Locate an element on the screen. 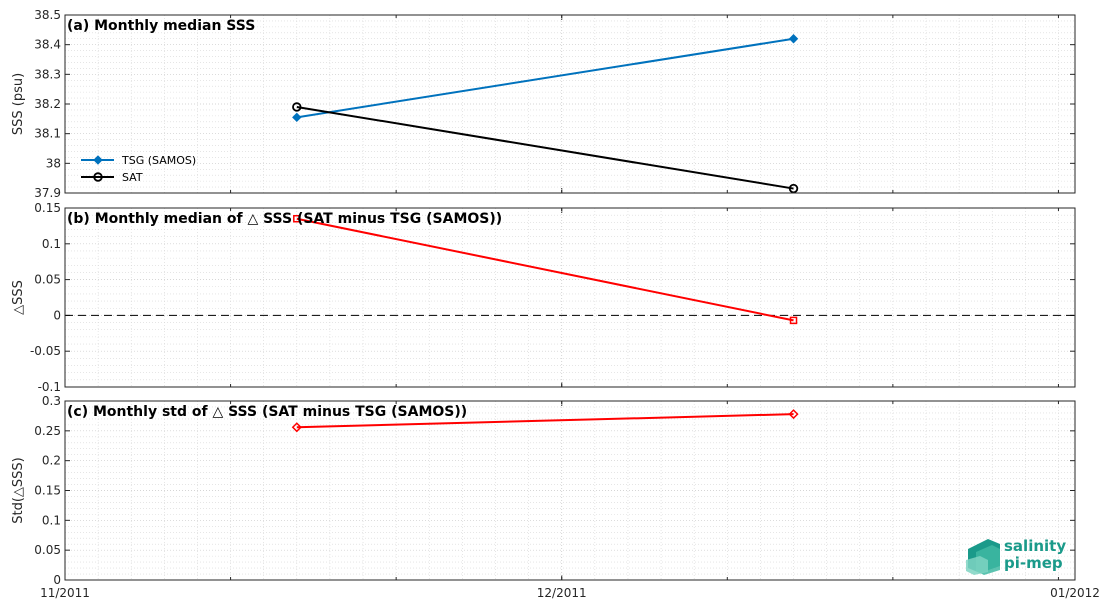 The width and height of the screenshot is (1104, 606). logo-line2: pi-mep is located at coordinates (1033, 563).